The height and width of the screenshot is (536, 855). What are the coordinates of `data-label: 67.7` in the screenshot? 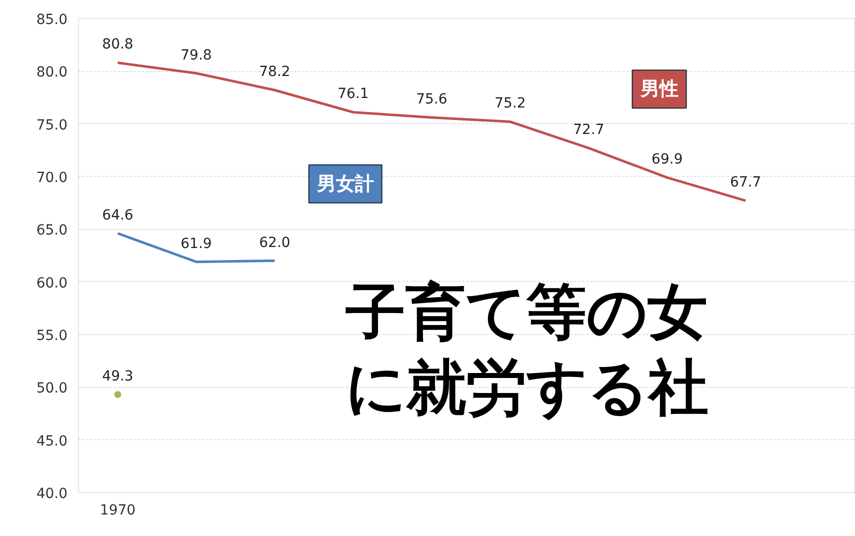 It's located at (746, 182).